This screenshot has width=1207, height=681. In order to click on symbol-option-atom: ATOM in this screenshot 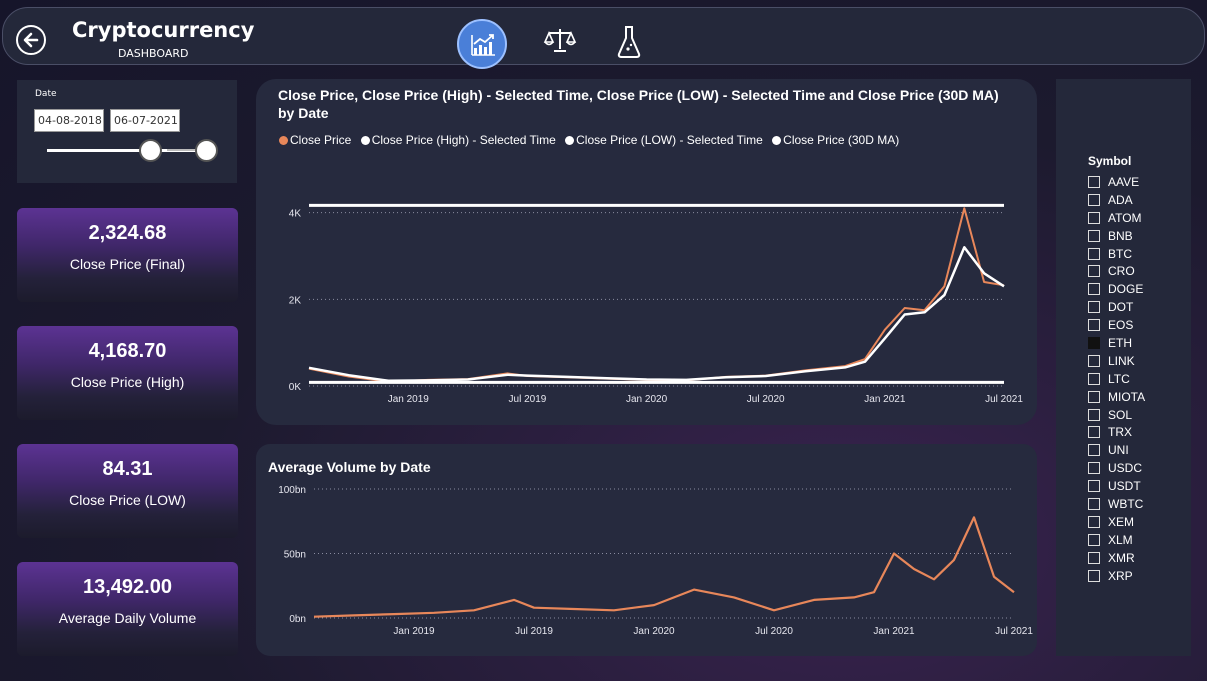, I will do `click(1116, 218)`.